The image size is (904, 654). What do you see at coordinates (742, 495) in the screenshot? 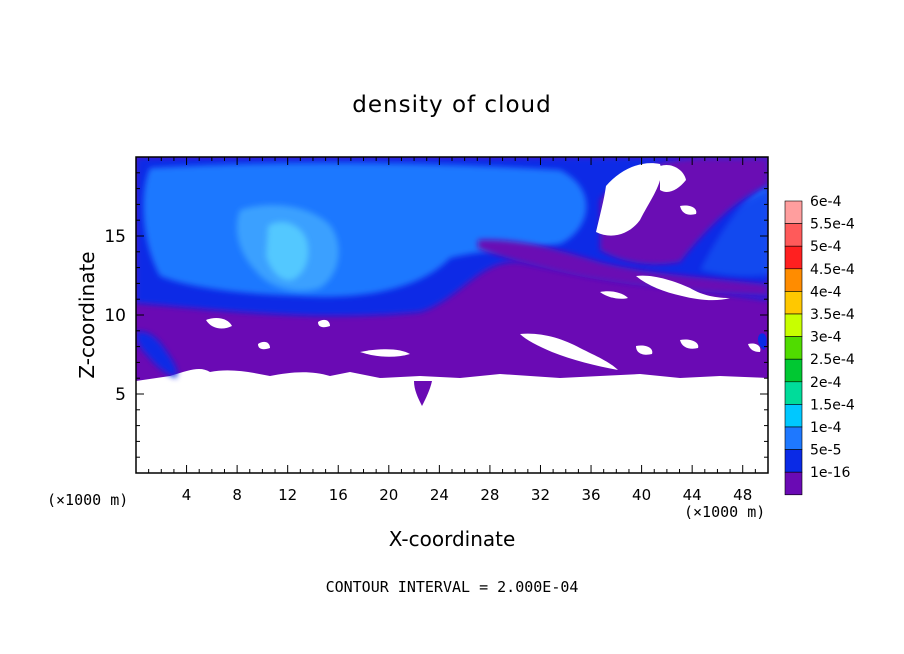
I see `x-tick-label: 48` at bounding box center [742, 495].